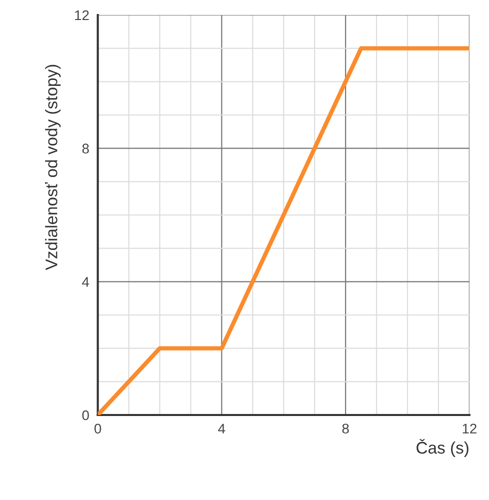 Image resolution: width=489 pixels, height=500 pixels. Describe the element at coordinates (86, 282) in the screenshot. I see `y-tick-label: 4` at that location.